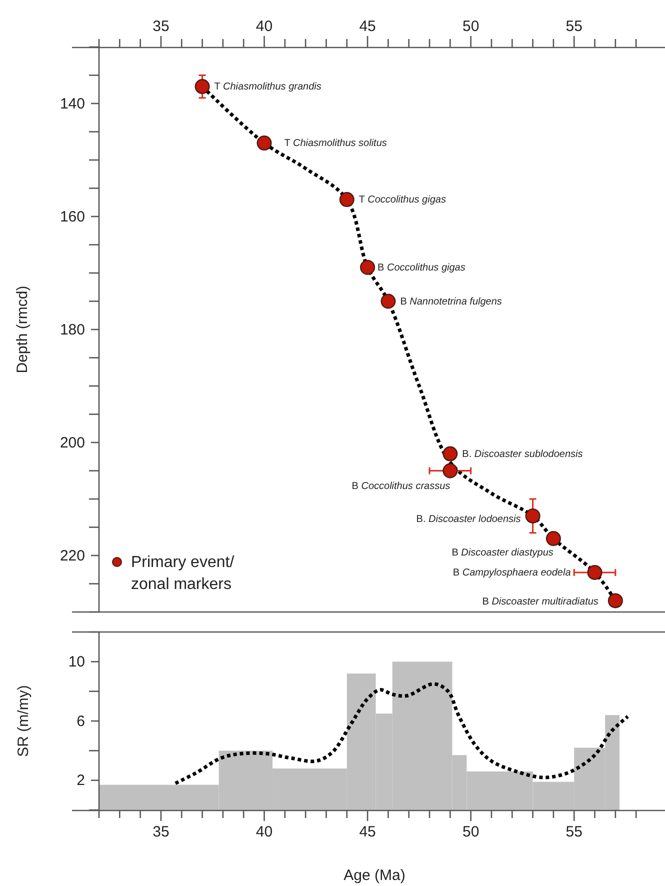 The height and width of the screenshot is (886, 665). Describe the element at coordinates (80, 721) in the screenshot. I see `y-tick-label: 6` at that location.